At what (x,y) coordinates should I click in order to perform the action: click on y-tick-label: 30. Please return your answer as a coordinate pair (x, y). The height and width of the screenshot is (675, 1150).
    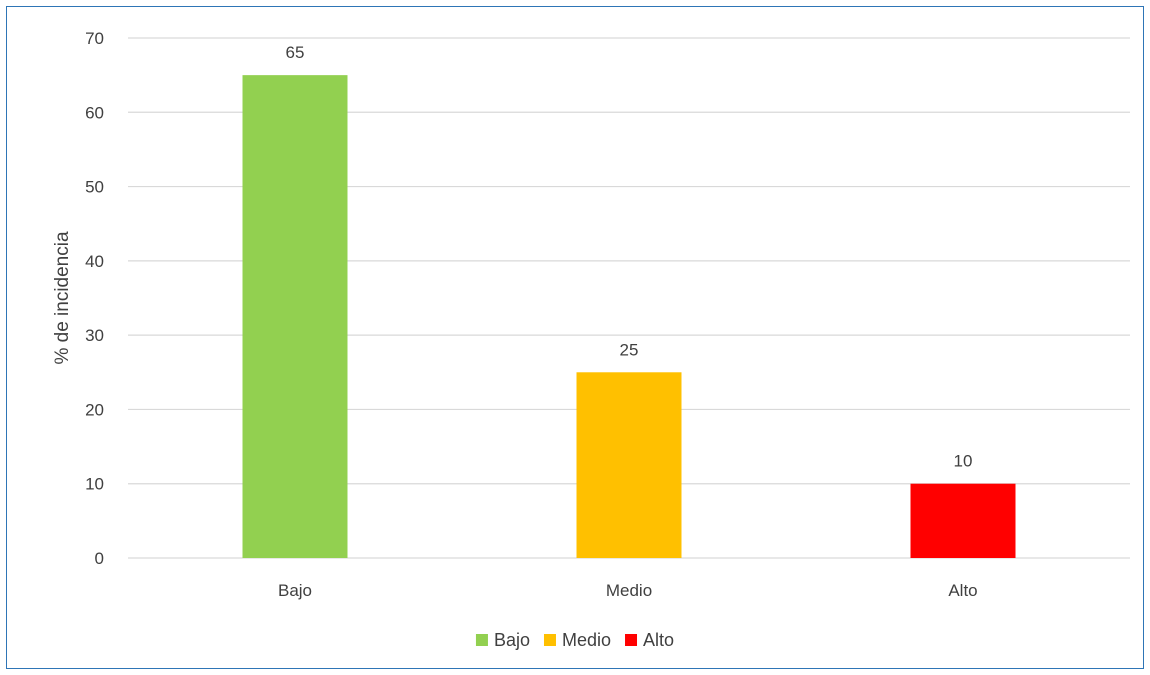
    Looking at the image, I should click on (94, 335).